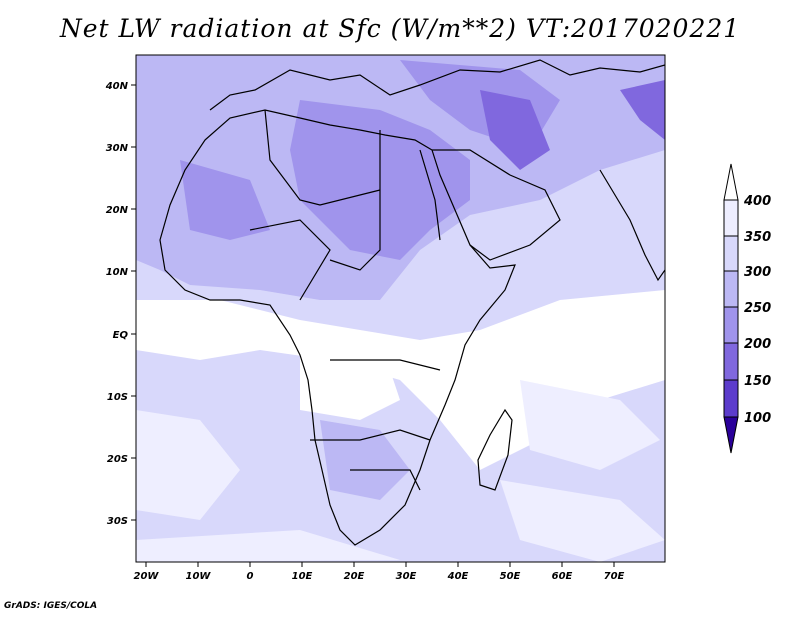  I want to click on lat-label: 10N, so click(117, 272).